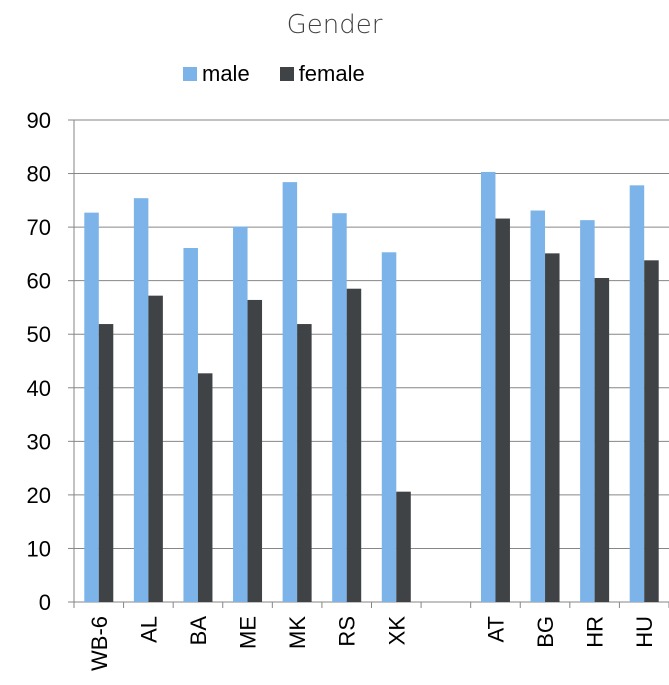 Image resolution: width=669 pixels, height=685 pixels. I want to click on chart-title: Gender, so click(334, 25).